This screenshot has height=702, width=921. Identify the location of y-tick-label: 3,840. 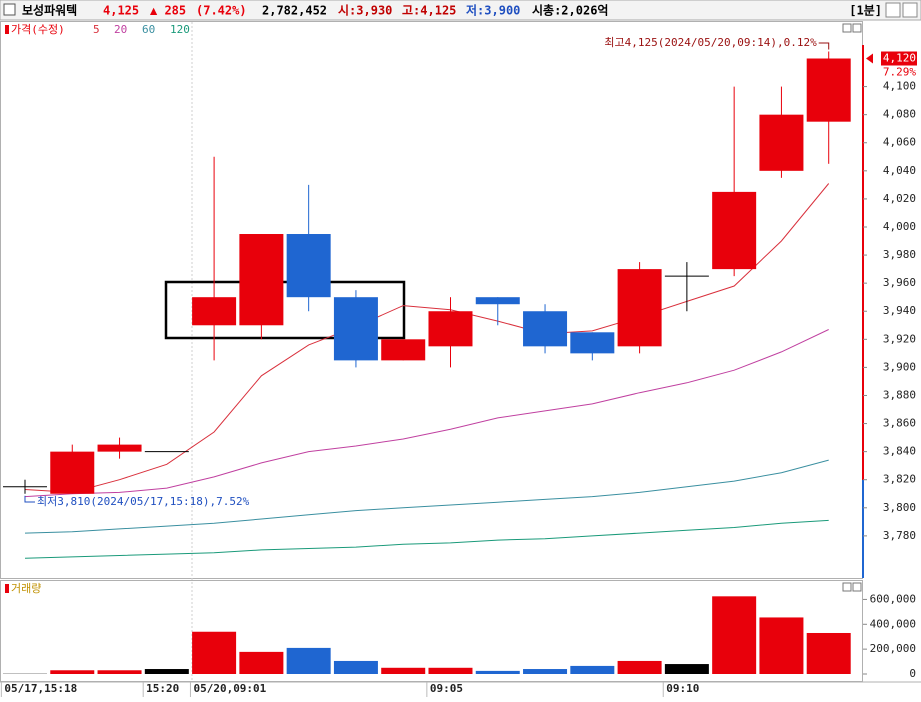
(899, 451).